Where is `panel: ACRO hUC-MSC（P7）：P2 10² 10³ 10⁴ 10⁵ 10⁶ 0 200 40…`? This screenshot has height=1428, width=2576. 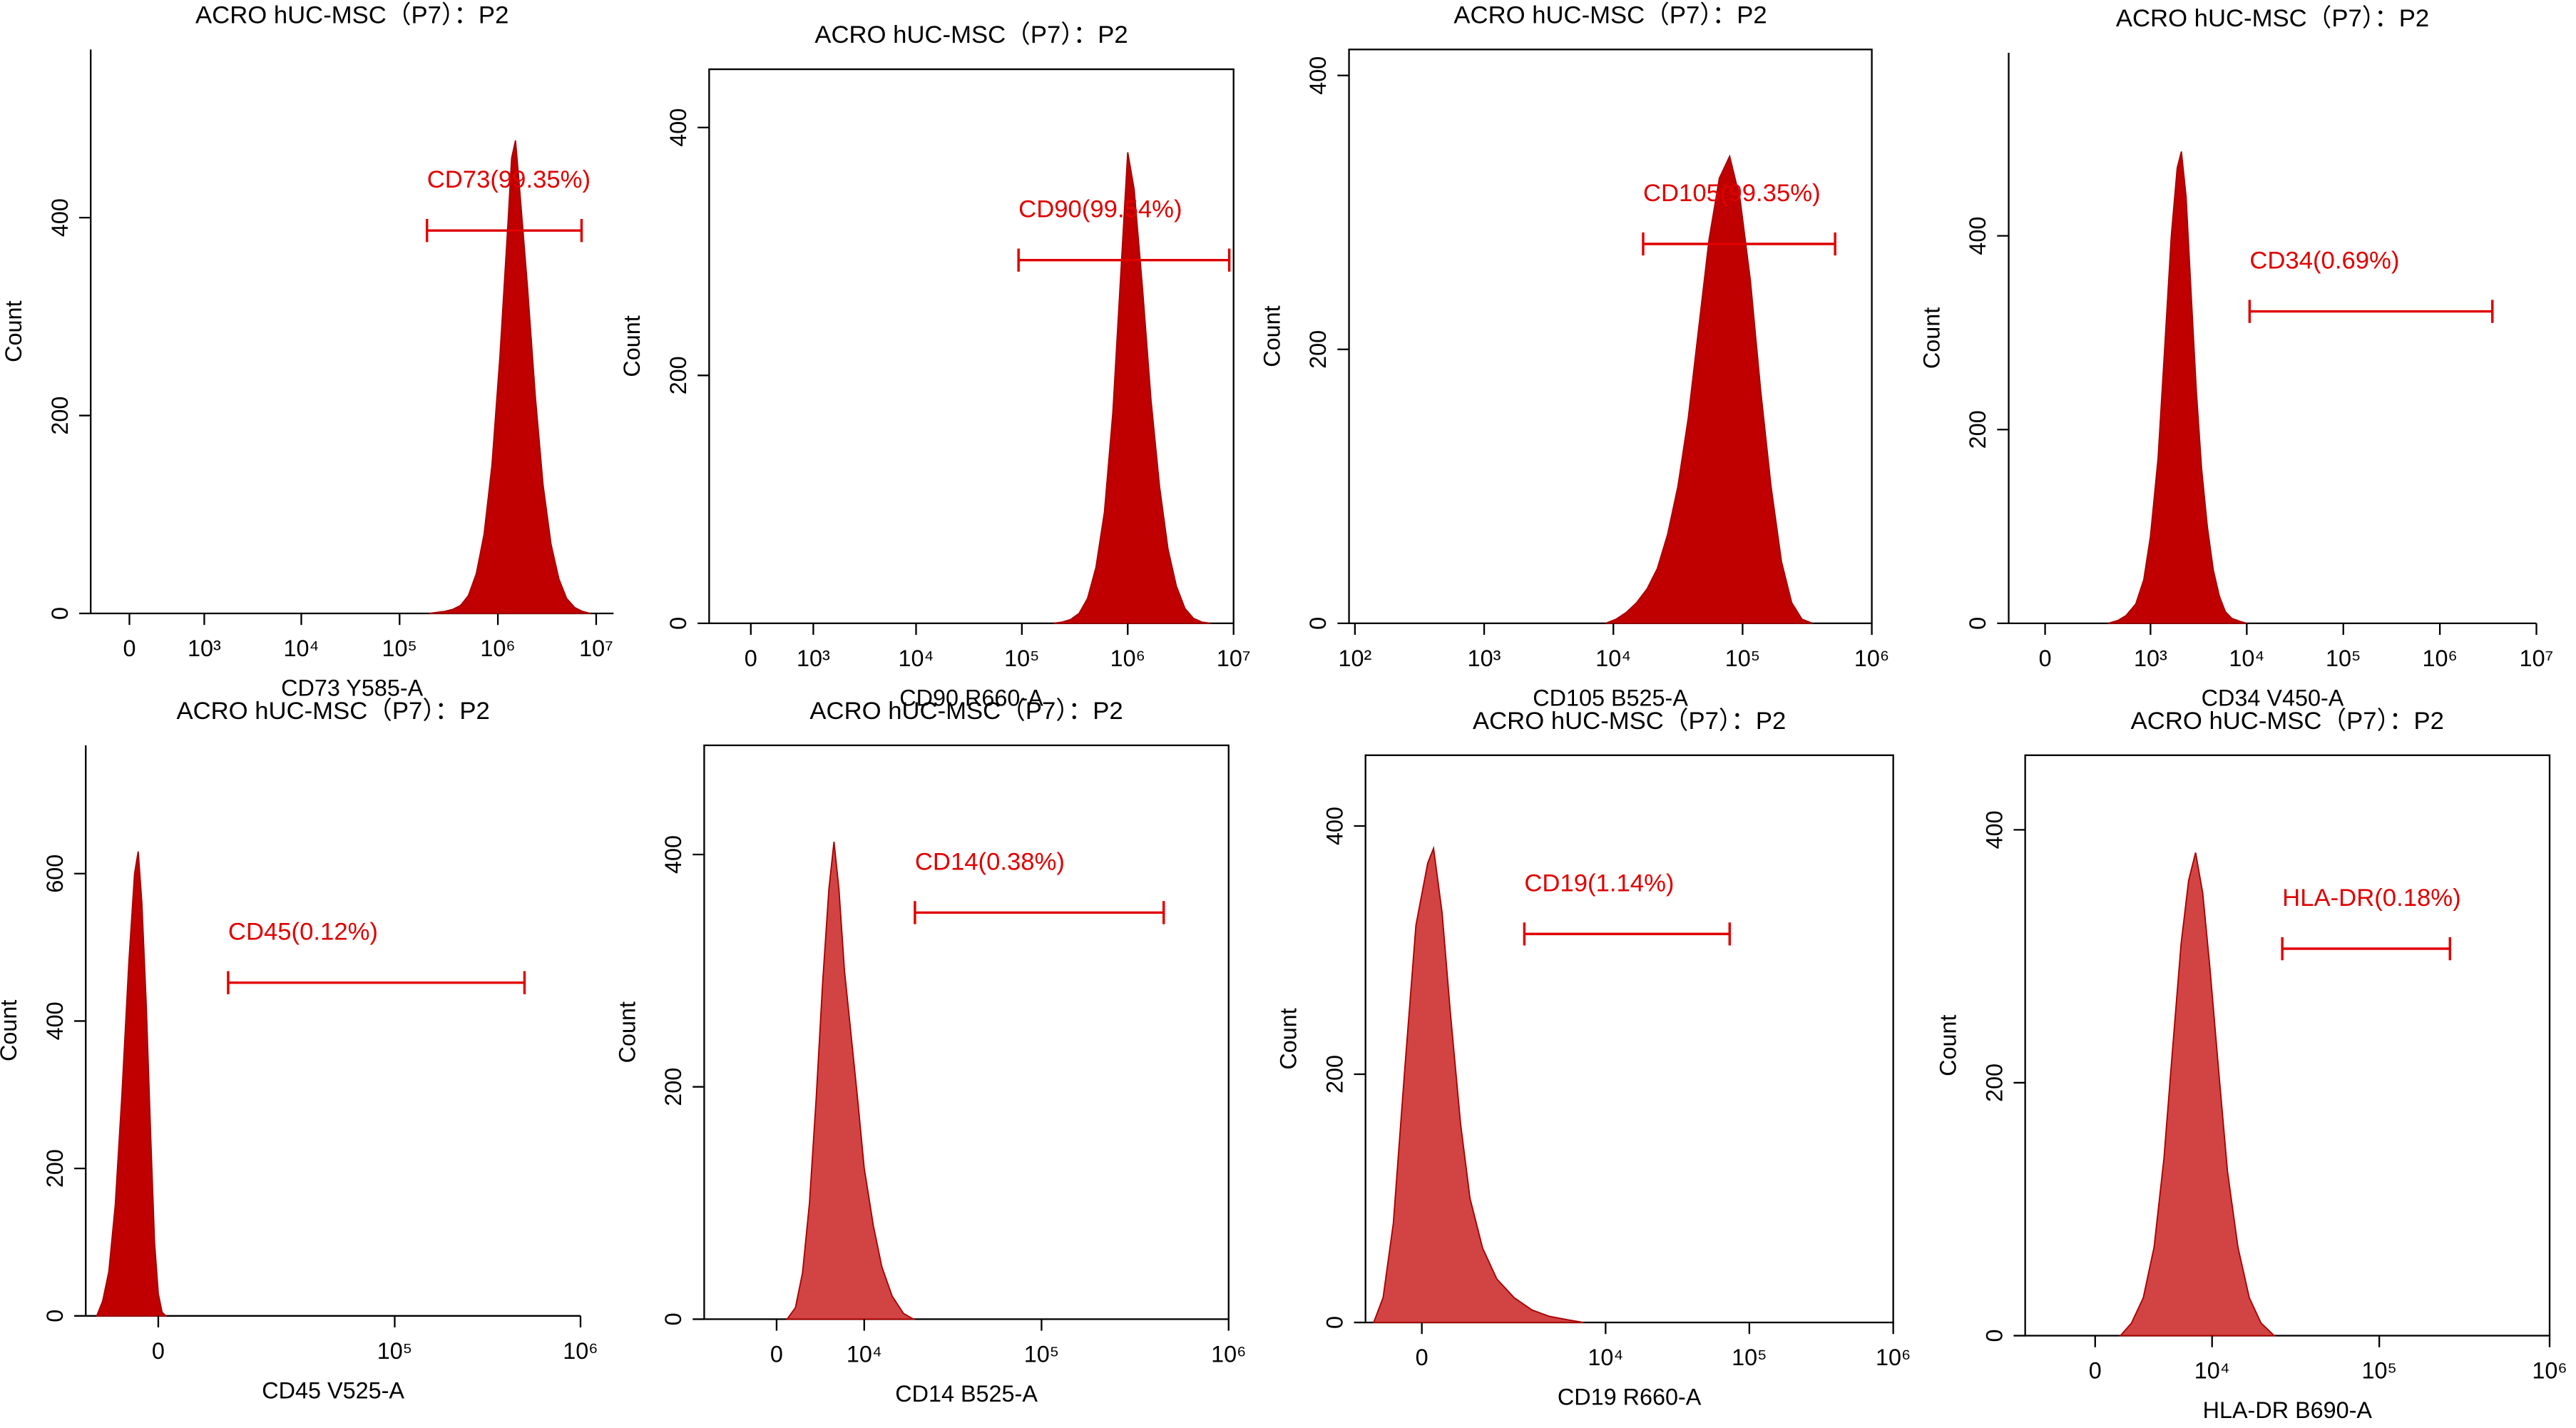 panel: ACRO hUC-MSC（P7）：P2 10² 10³ 10⁴ 10⁵ 10⁶ 0 200 40… is located at coordinates (1574, 355).